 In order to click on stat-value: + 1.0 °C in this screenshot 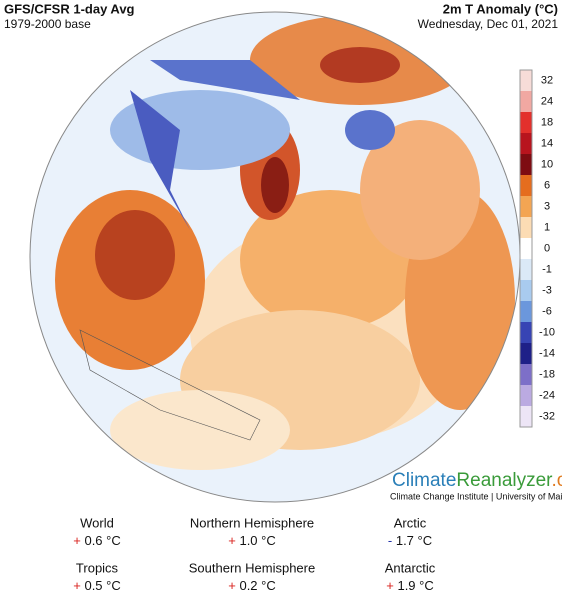, I will do `click(252, 540)`.